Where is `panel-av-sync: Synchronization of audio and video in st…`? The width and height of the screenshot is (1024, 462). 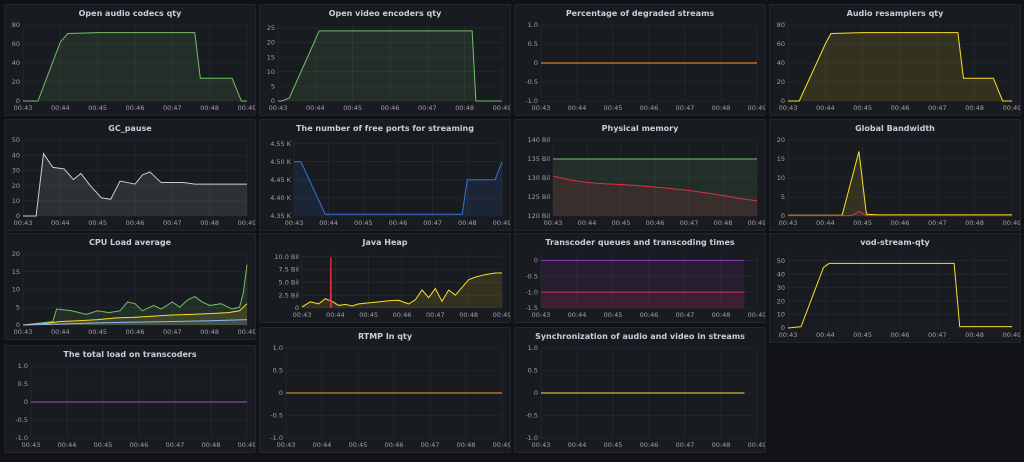
panel-av-sync: Synchronization of audio and video in st… is located at coordinates (640, 390).